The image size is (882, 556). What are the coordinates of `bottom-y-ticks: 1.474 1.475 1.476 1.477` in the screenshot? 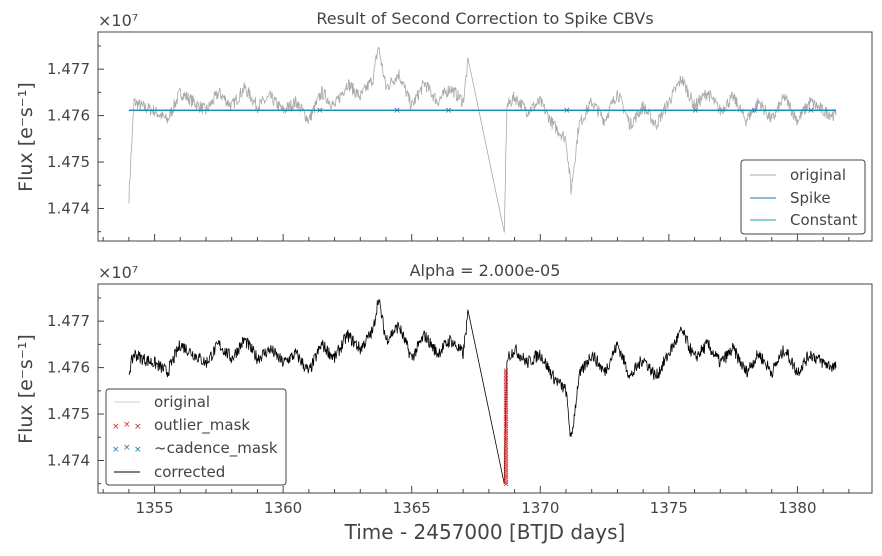 It's located at (75, 391).